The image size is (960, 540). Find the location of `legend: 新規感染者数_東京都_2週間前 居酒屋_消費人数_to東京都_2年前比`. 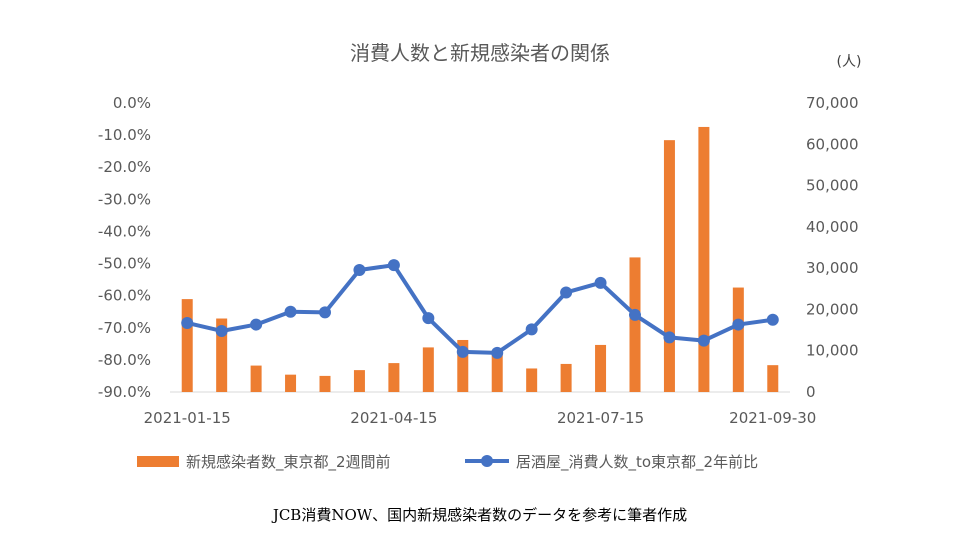

legend: 新規感染者数_東京都_2週間前 居酒屋_消費人数_to東京都_2年前比 is located at coordinates (447, 462).